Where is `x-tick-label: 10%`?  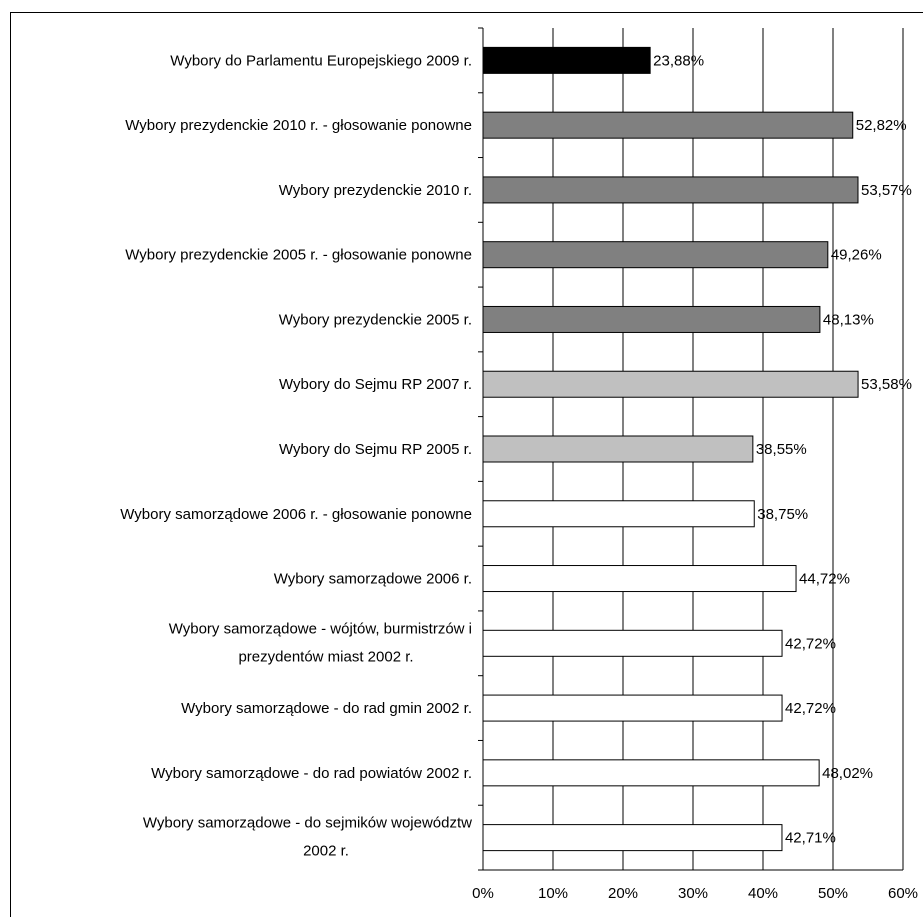 x-tick-label: 10% is located at coordinates (553, 893).